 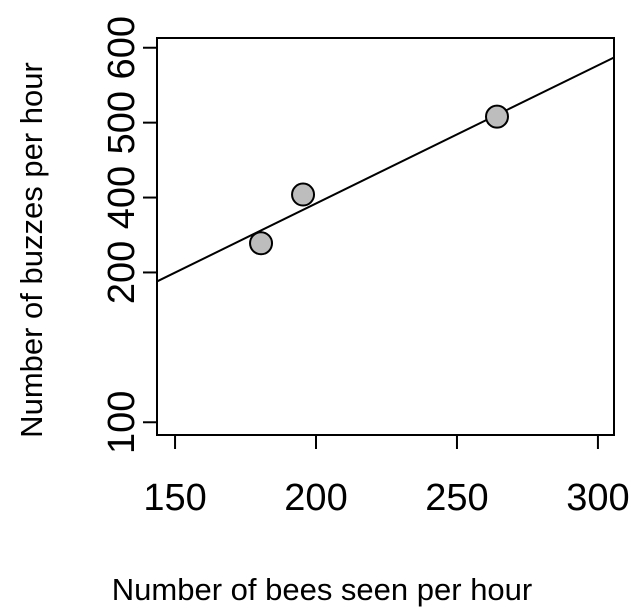 What do you see at coordinates (597, 498) in the screenshot?
I see `x-tick-label: 300` at bounding box center [597, 498].